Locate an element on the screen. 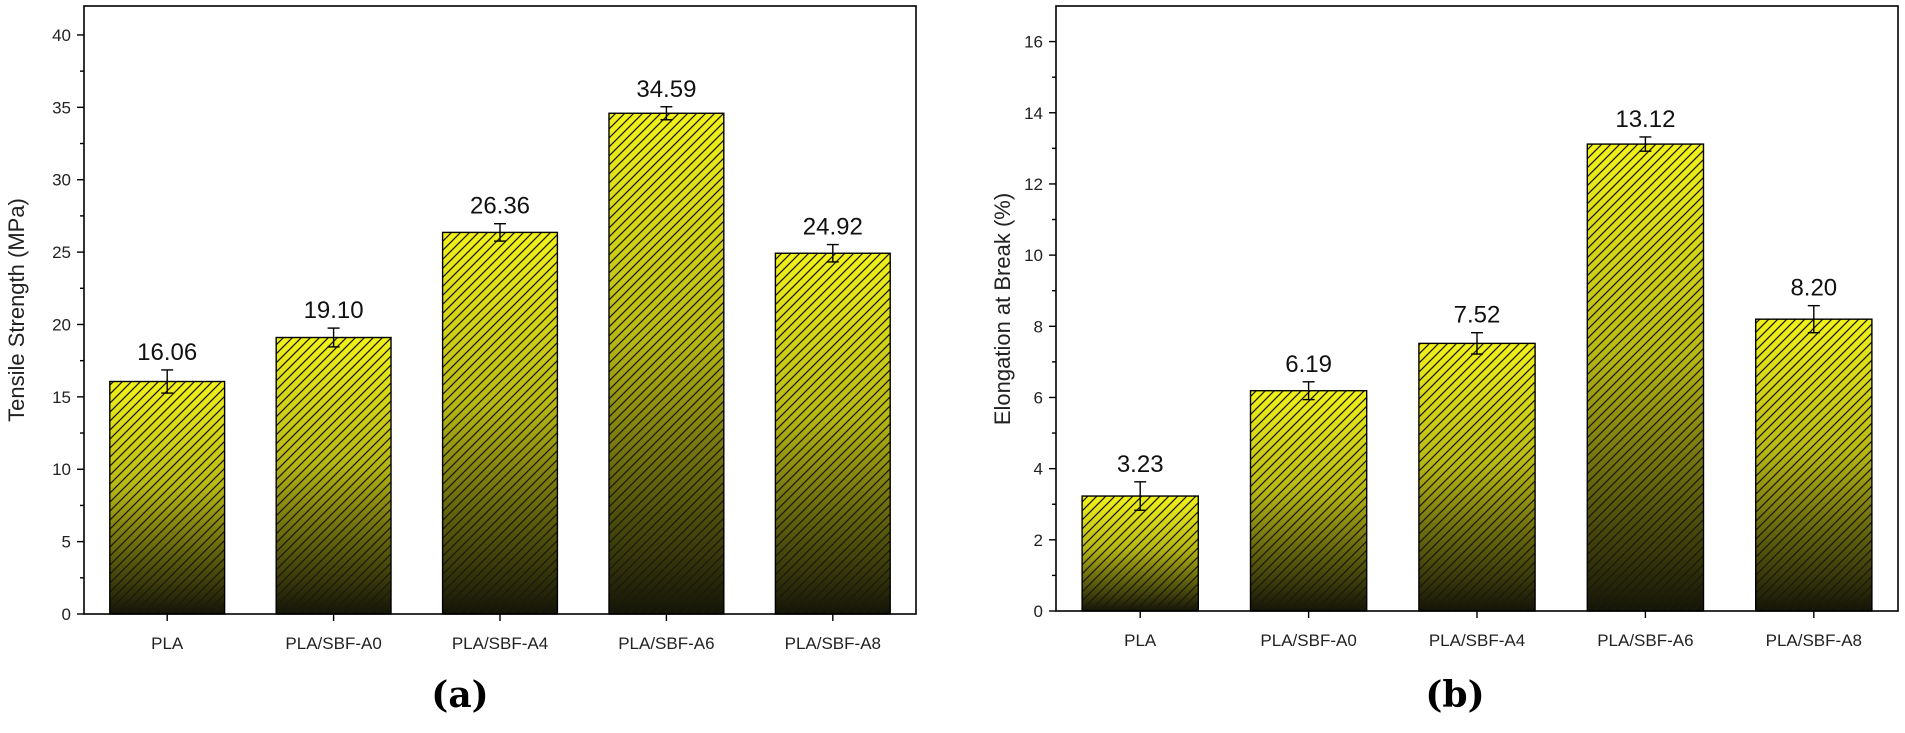  data-label: 16.06 is located at coordinates (167, 352).